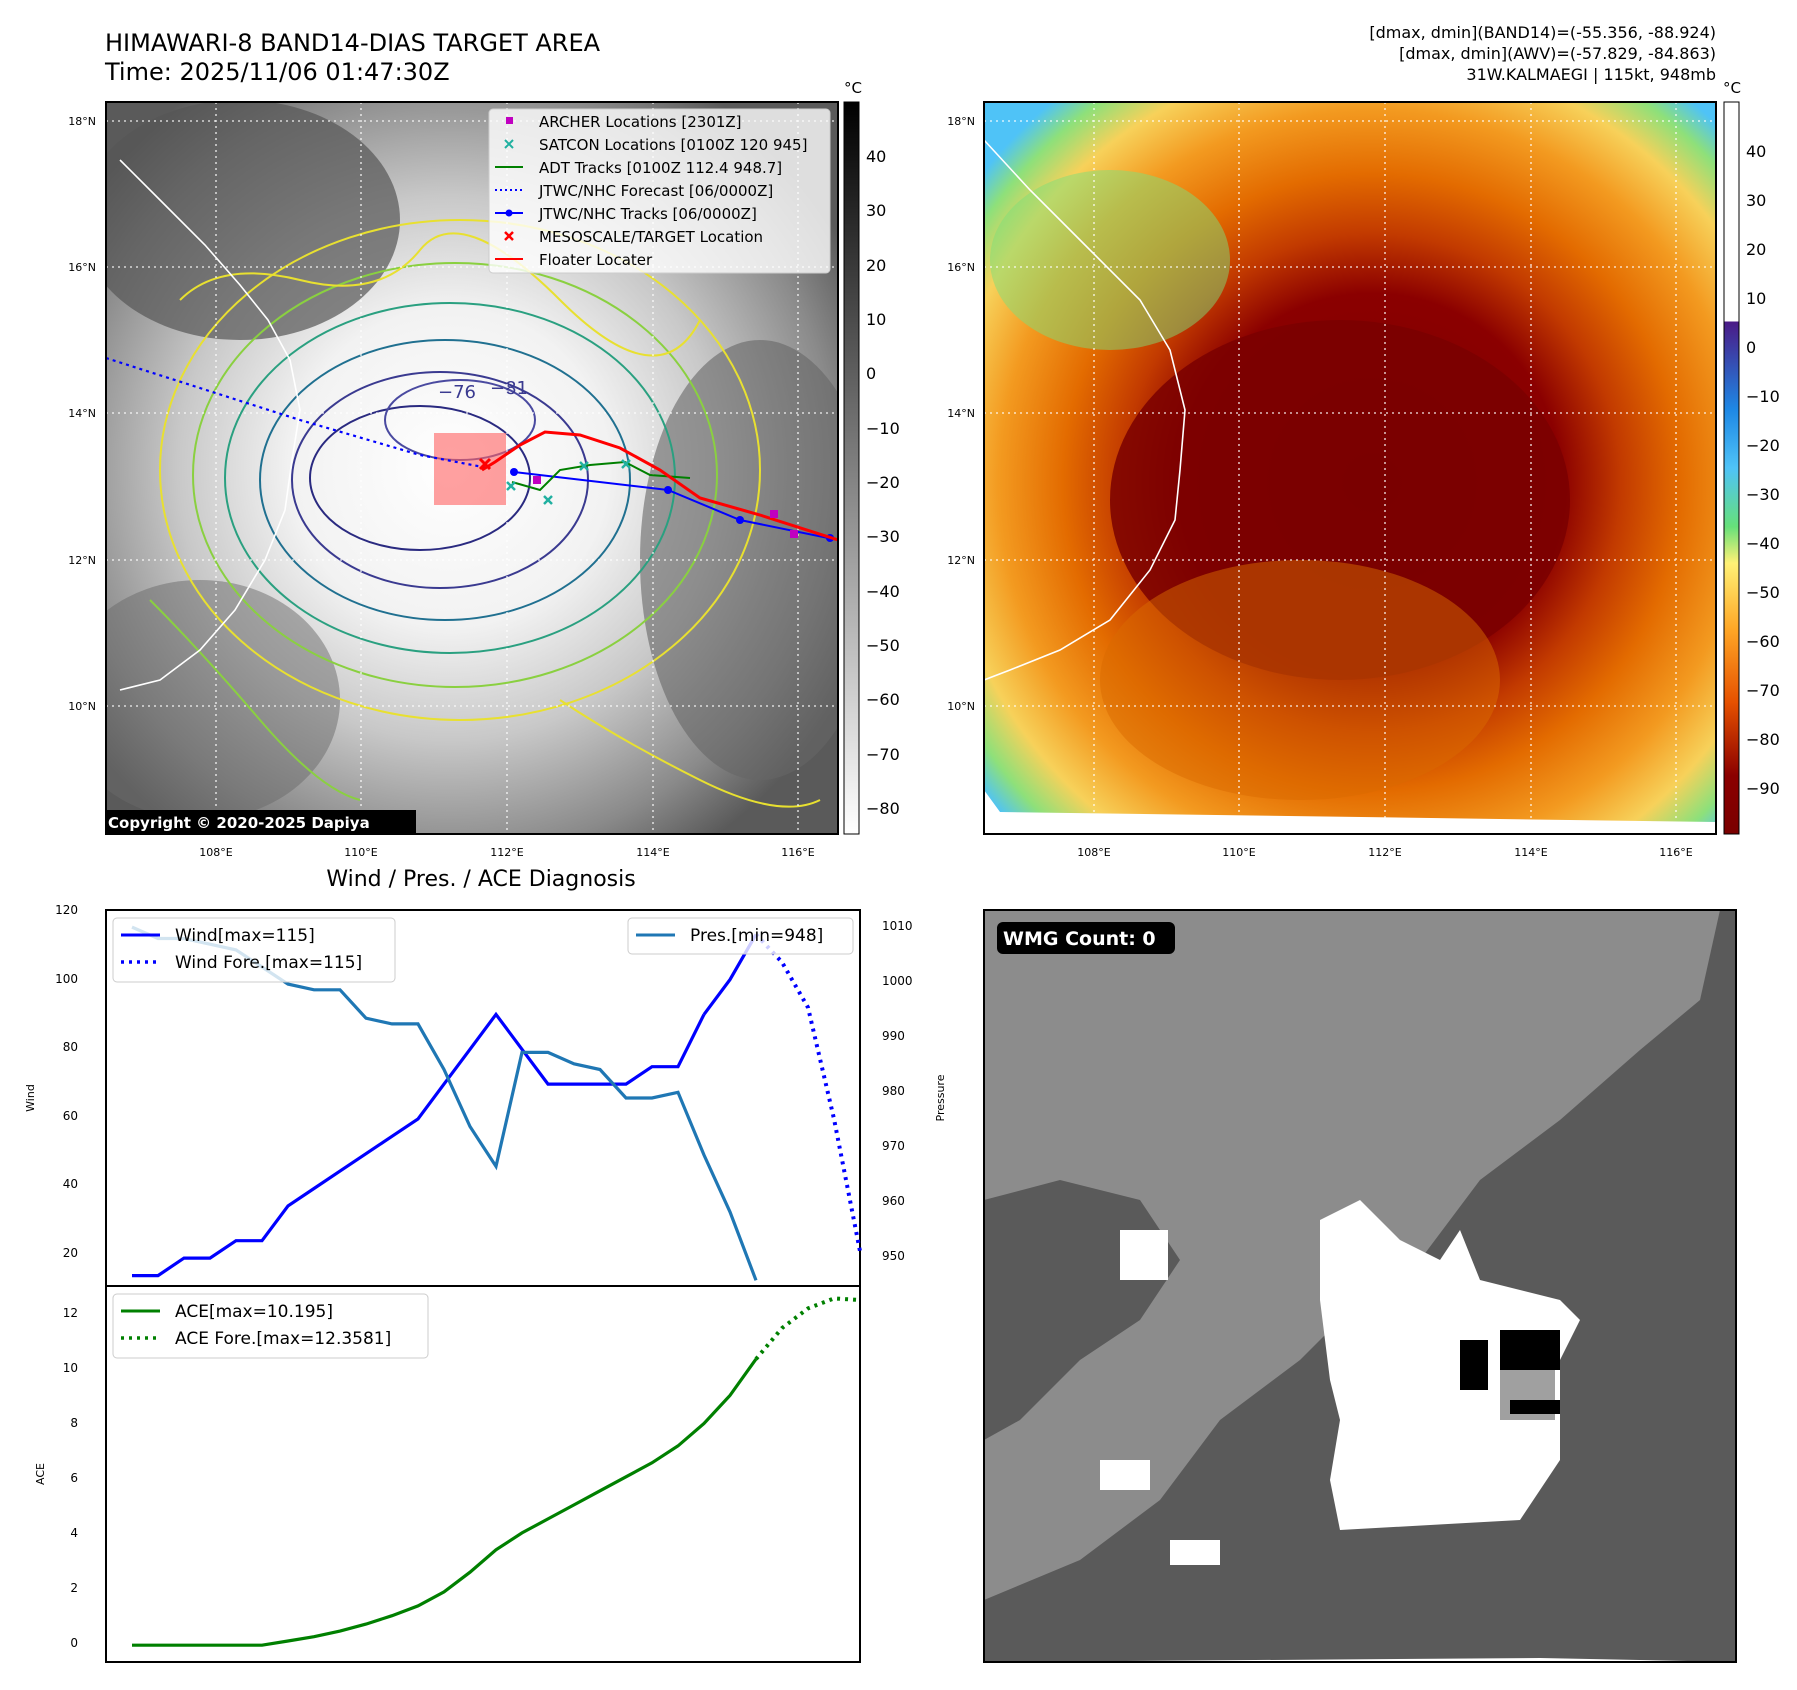 Image resolution: width=1797 pixels, height=1690 pixels. Describe the element at coordinates (883, 754) in the screenshot. I see `left-cbar-tick-m70: −70` at that location.